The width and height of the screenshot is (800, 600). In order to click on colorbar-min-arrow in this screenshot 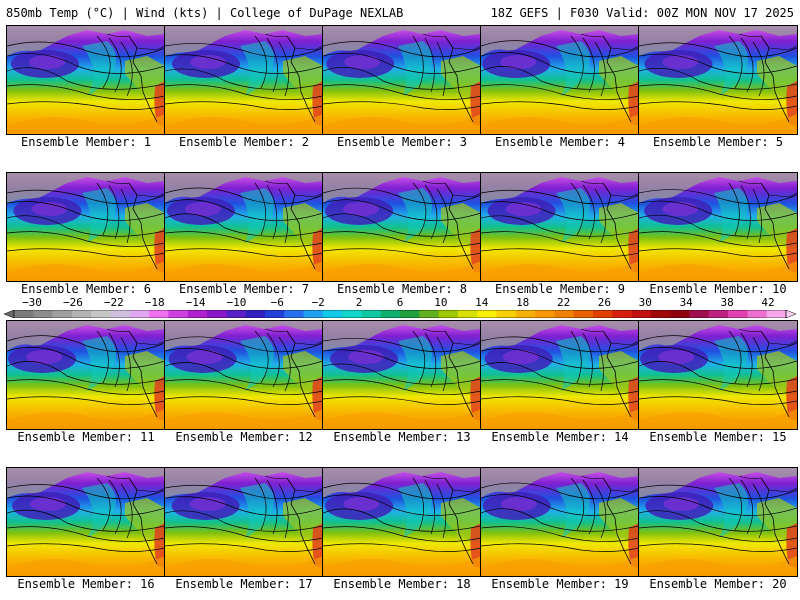, I will do `click(9, 314)`.